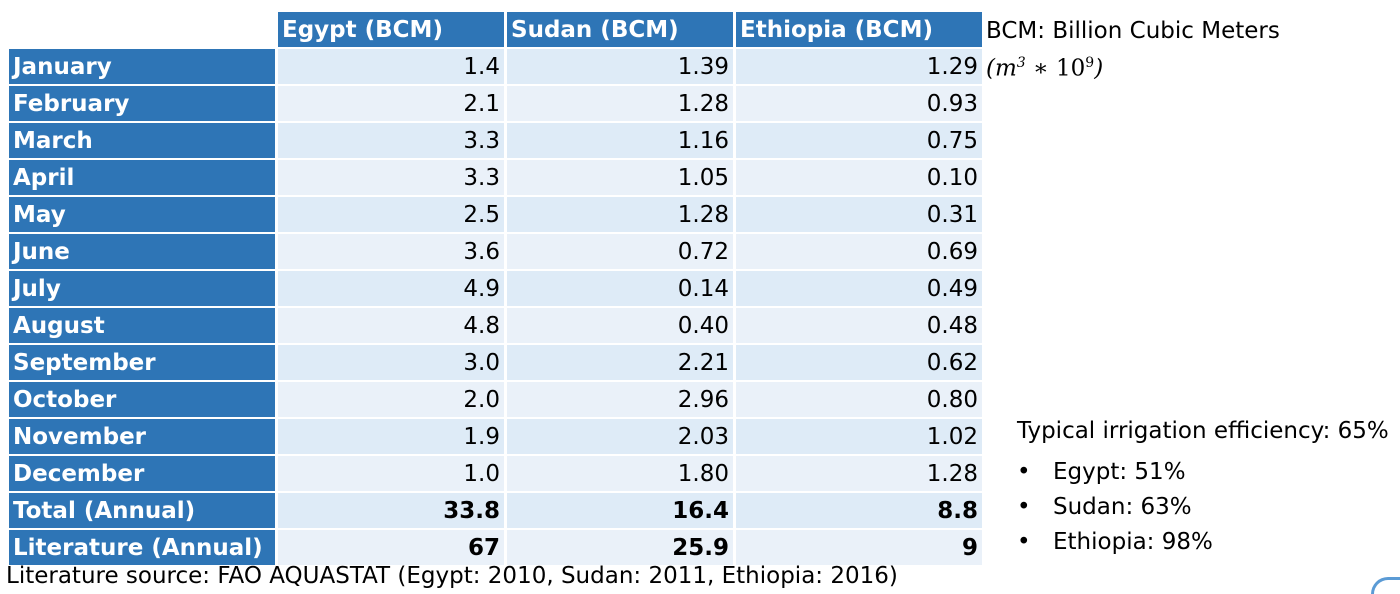 This screenshot has height=594, width=1400. I want to click on cell-sudan: 0.40, so click(620, 325).